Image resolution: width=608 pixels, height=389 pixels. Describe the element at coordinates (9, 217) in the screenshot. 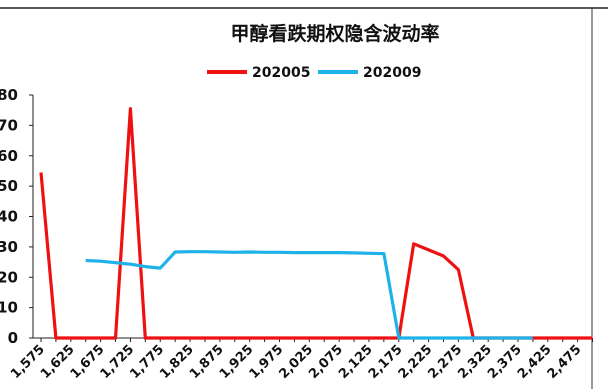

I see `y-tick-label: 40` at that location.